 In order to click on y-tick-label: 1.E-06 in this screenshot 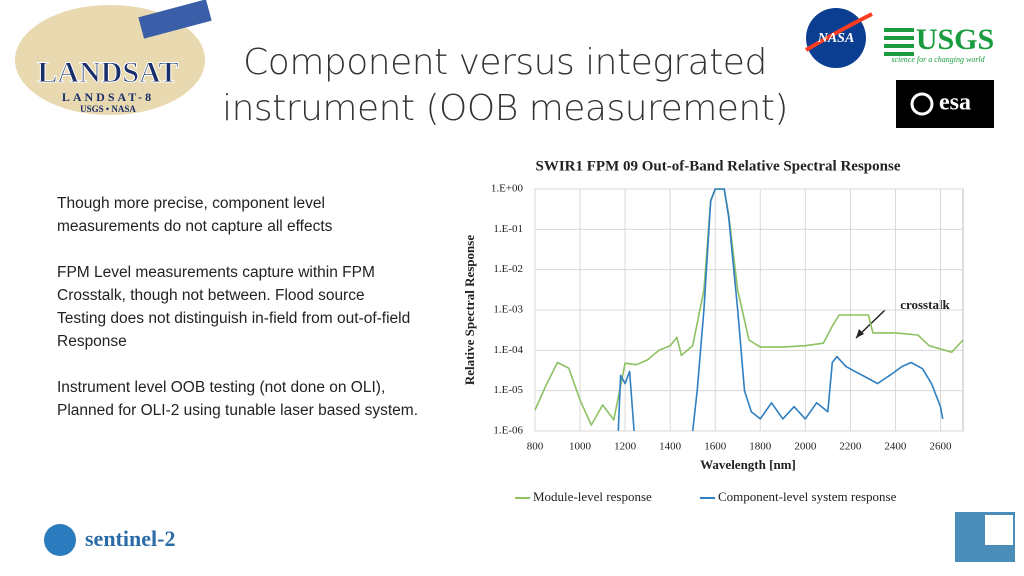, I will do `click(508, 431)`.